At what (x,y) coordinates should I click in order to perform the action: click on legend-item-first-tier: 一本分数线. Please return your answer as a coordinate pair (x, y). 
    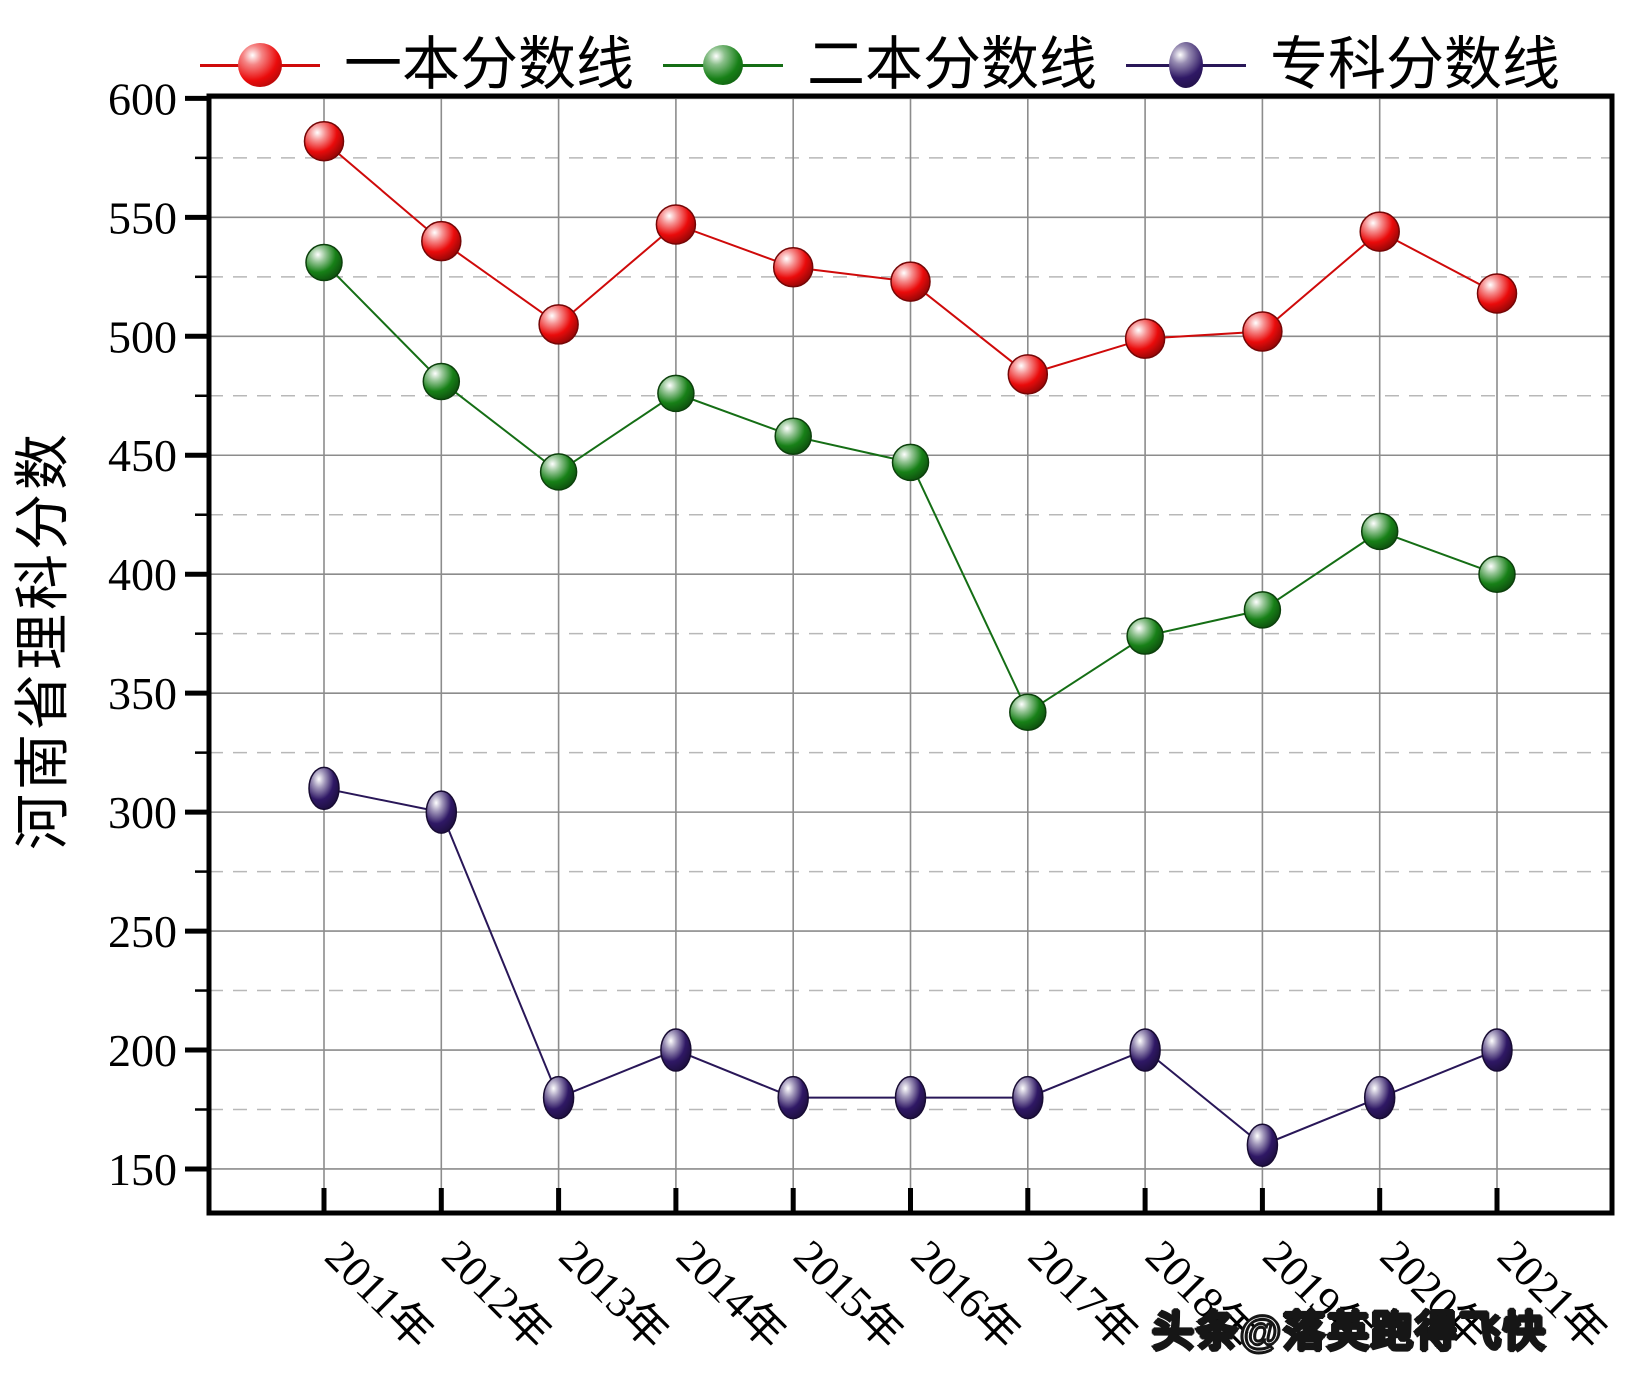
    Looking at the image, I should click on (417, 65).